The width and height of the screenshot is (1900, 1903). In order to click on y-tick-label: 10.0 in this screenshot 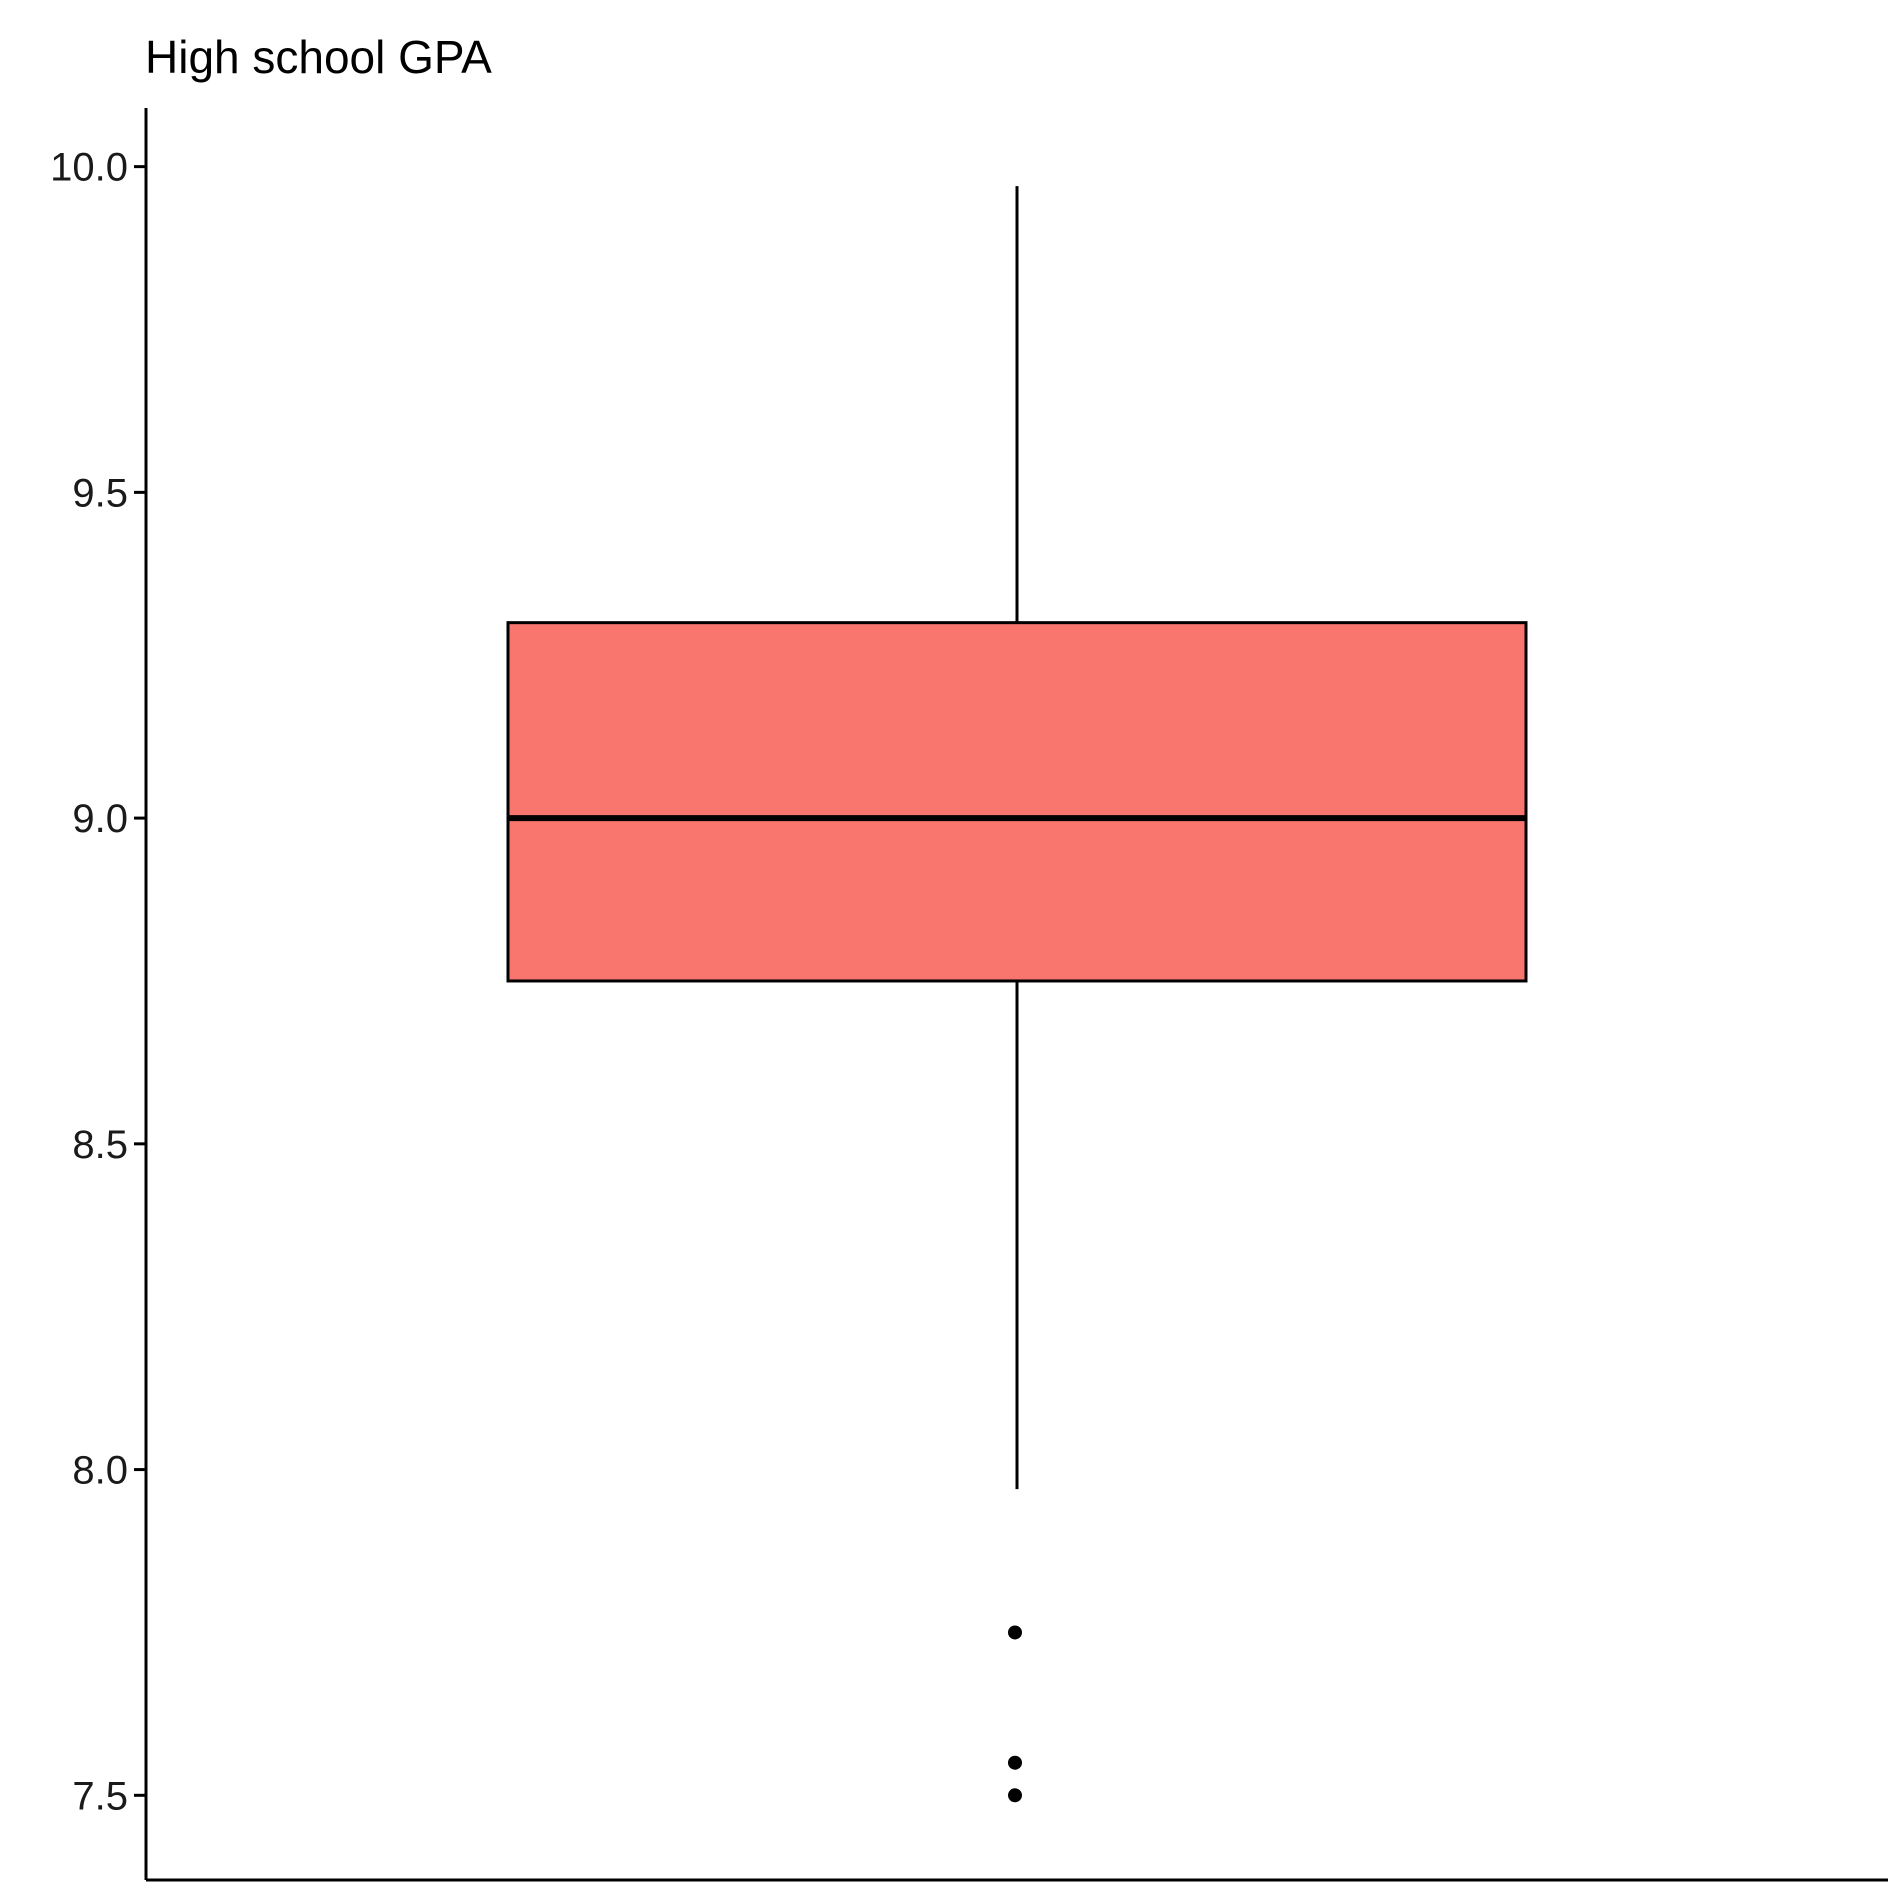, I will do `click(89, 168)`.